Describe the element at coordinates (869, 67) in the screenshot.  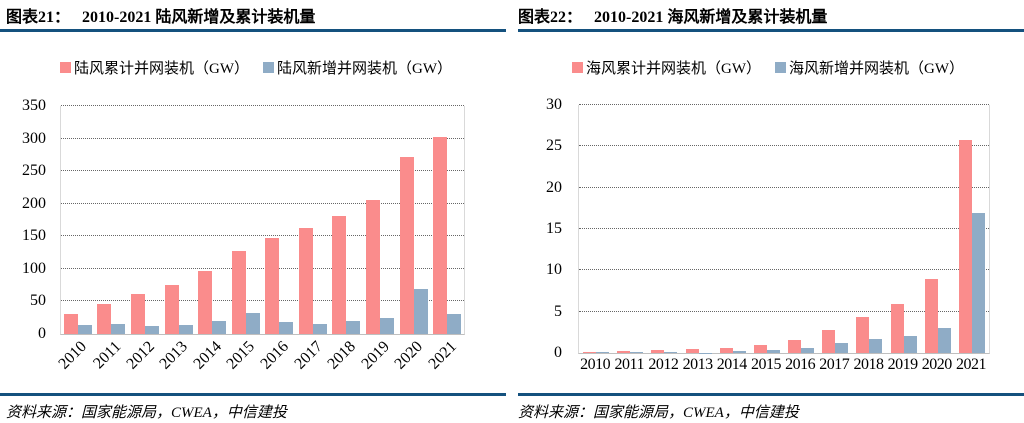
I see `legend-item-new: 海风新增并网装机（GW）` at that location.